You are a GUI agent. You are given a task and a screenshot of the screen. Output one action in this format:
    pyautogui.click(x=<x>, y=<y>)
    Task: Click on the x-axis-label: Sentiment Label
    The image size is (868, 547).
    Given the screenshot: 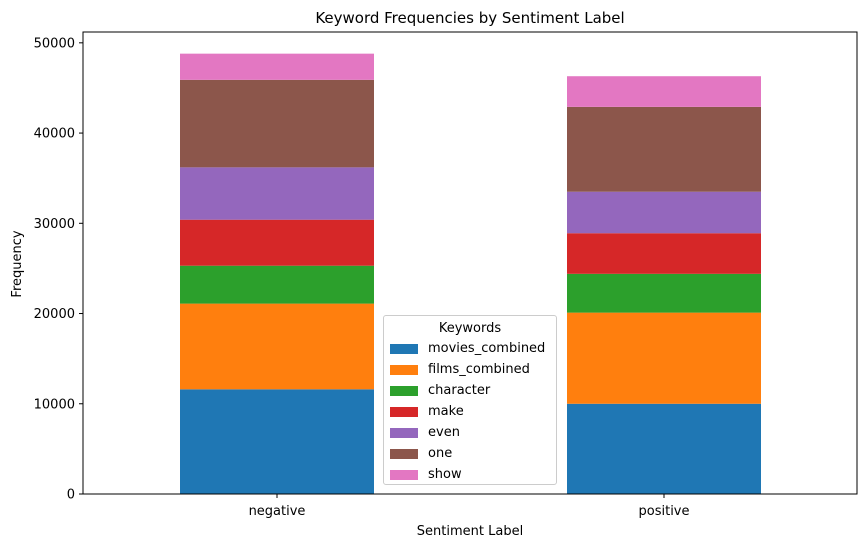 What is the action you would take?
    pyautogui.click(x=470, y=531)
    